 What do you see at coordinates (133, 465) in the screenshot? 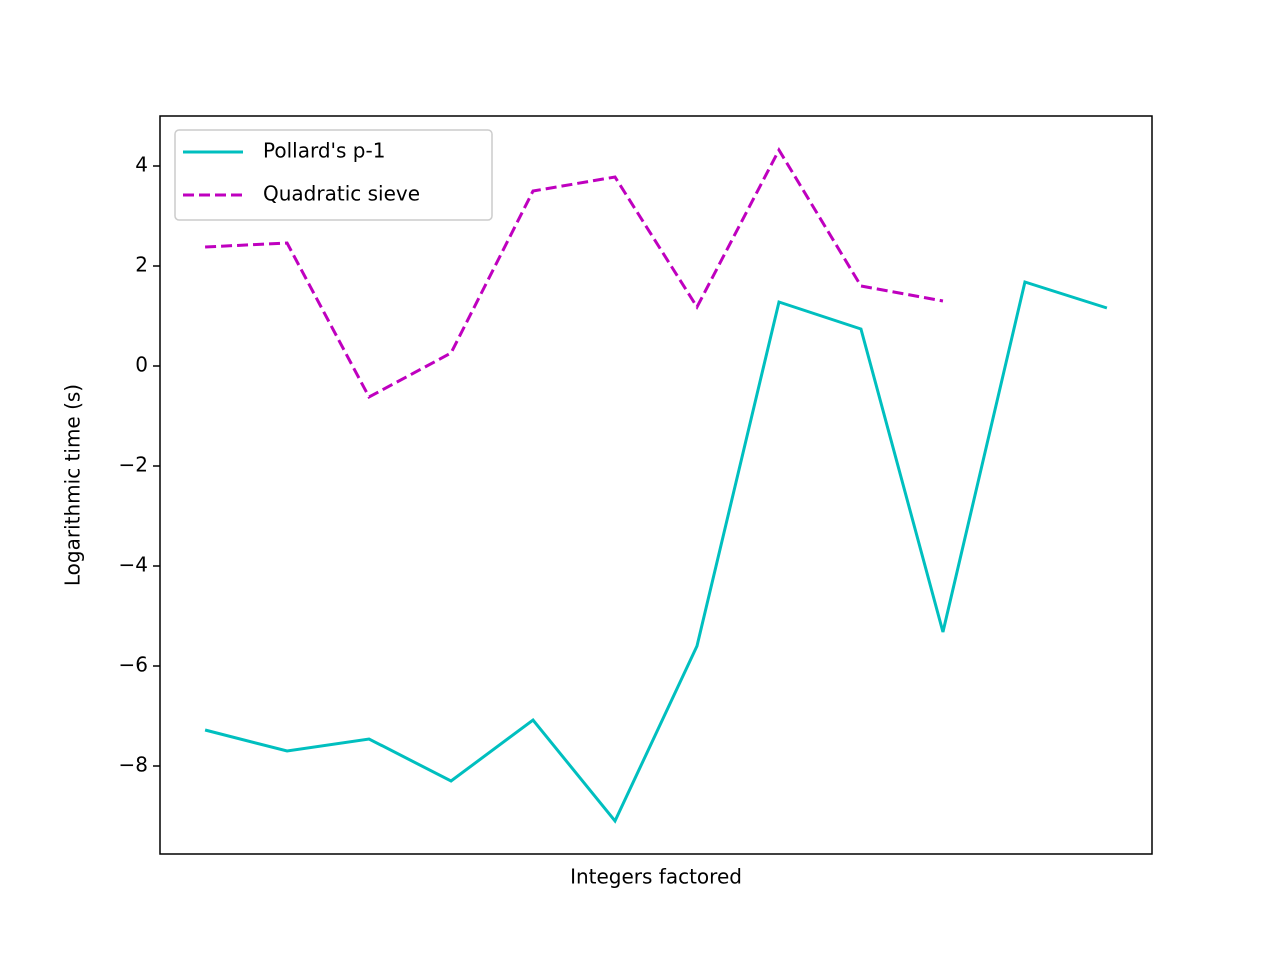
I see `y-tick-label: −2` at bounding box center [133, 465].